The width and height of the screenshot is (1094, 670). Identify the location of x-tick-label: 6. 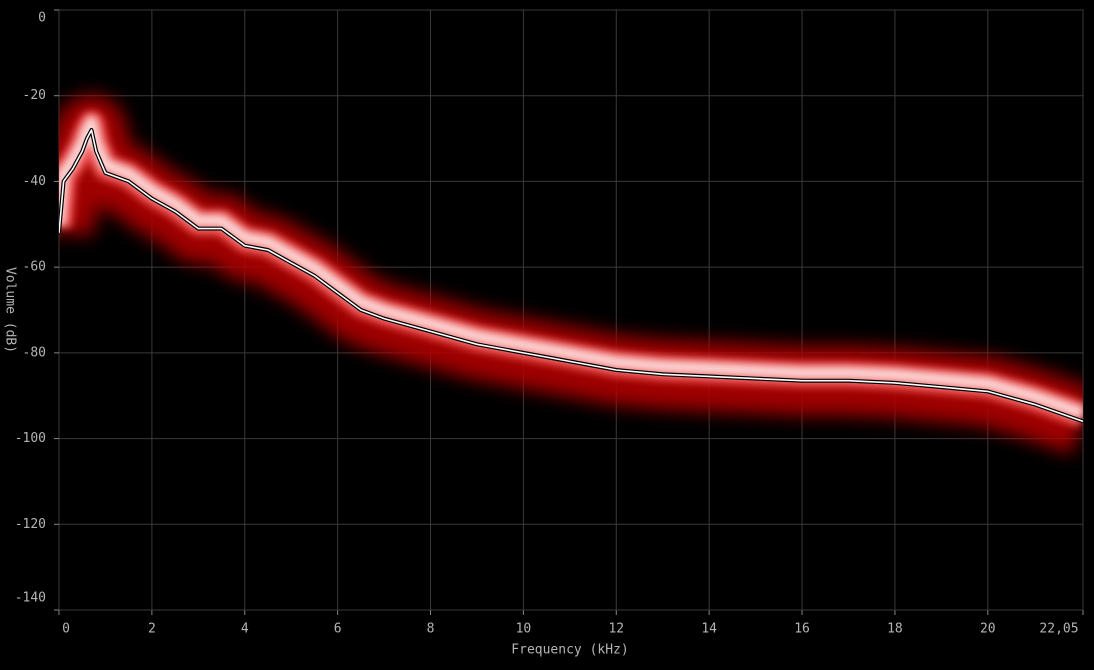
(338, 629).